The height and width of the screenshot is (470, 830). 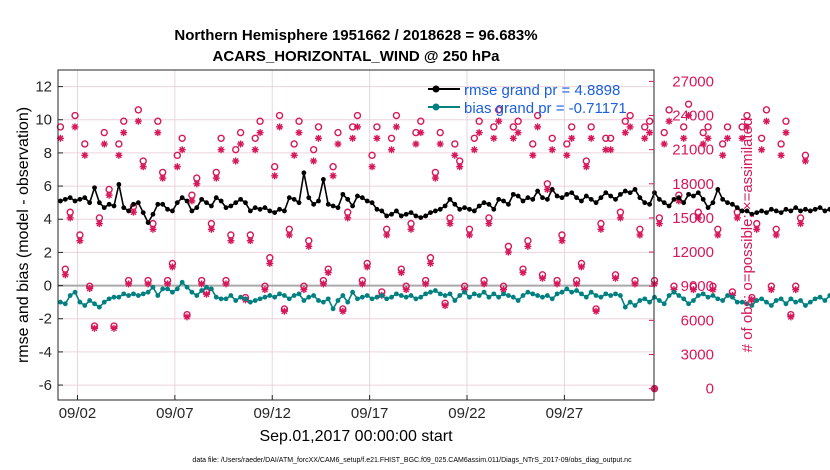 I want to click on y-tick-label: 6, so click(x=48, y=186).